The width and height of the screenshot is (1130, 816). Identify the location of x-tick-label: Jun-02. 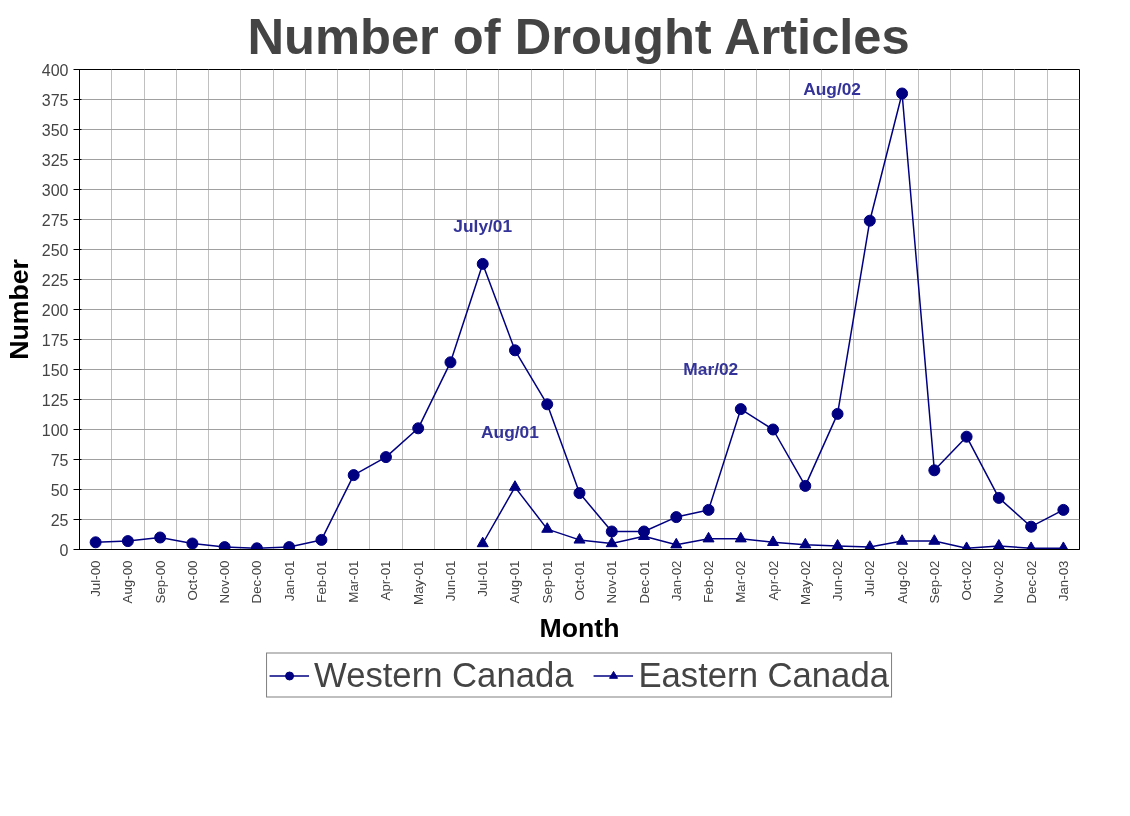
(838, 581).